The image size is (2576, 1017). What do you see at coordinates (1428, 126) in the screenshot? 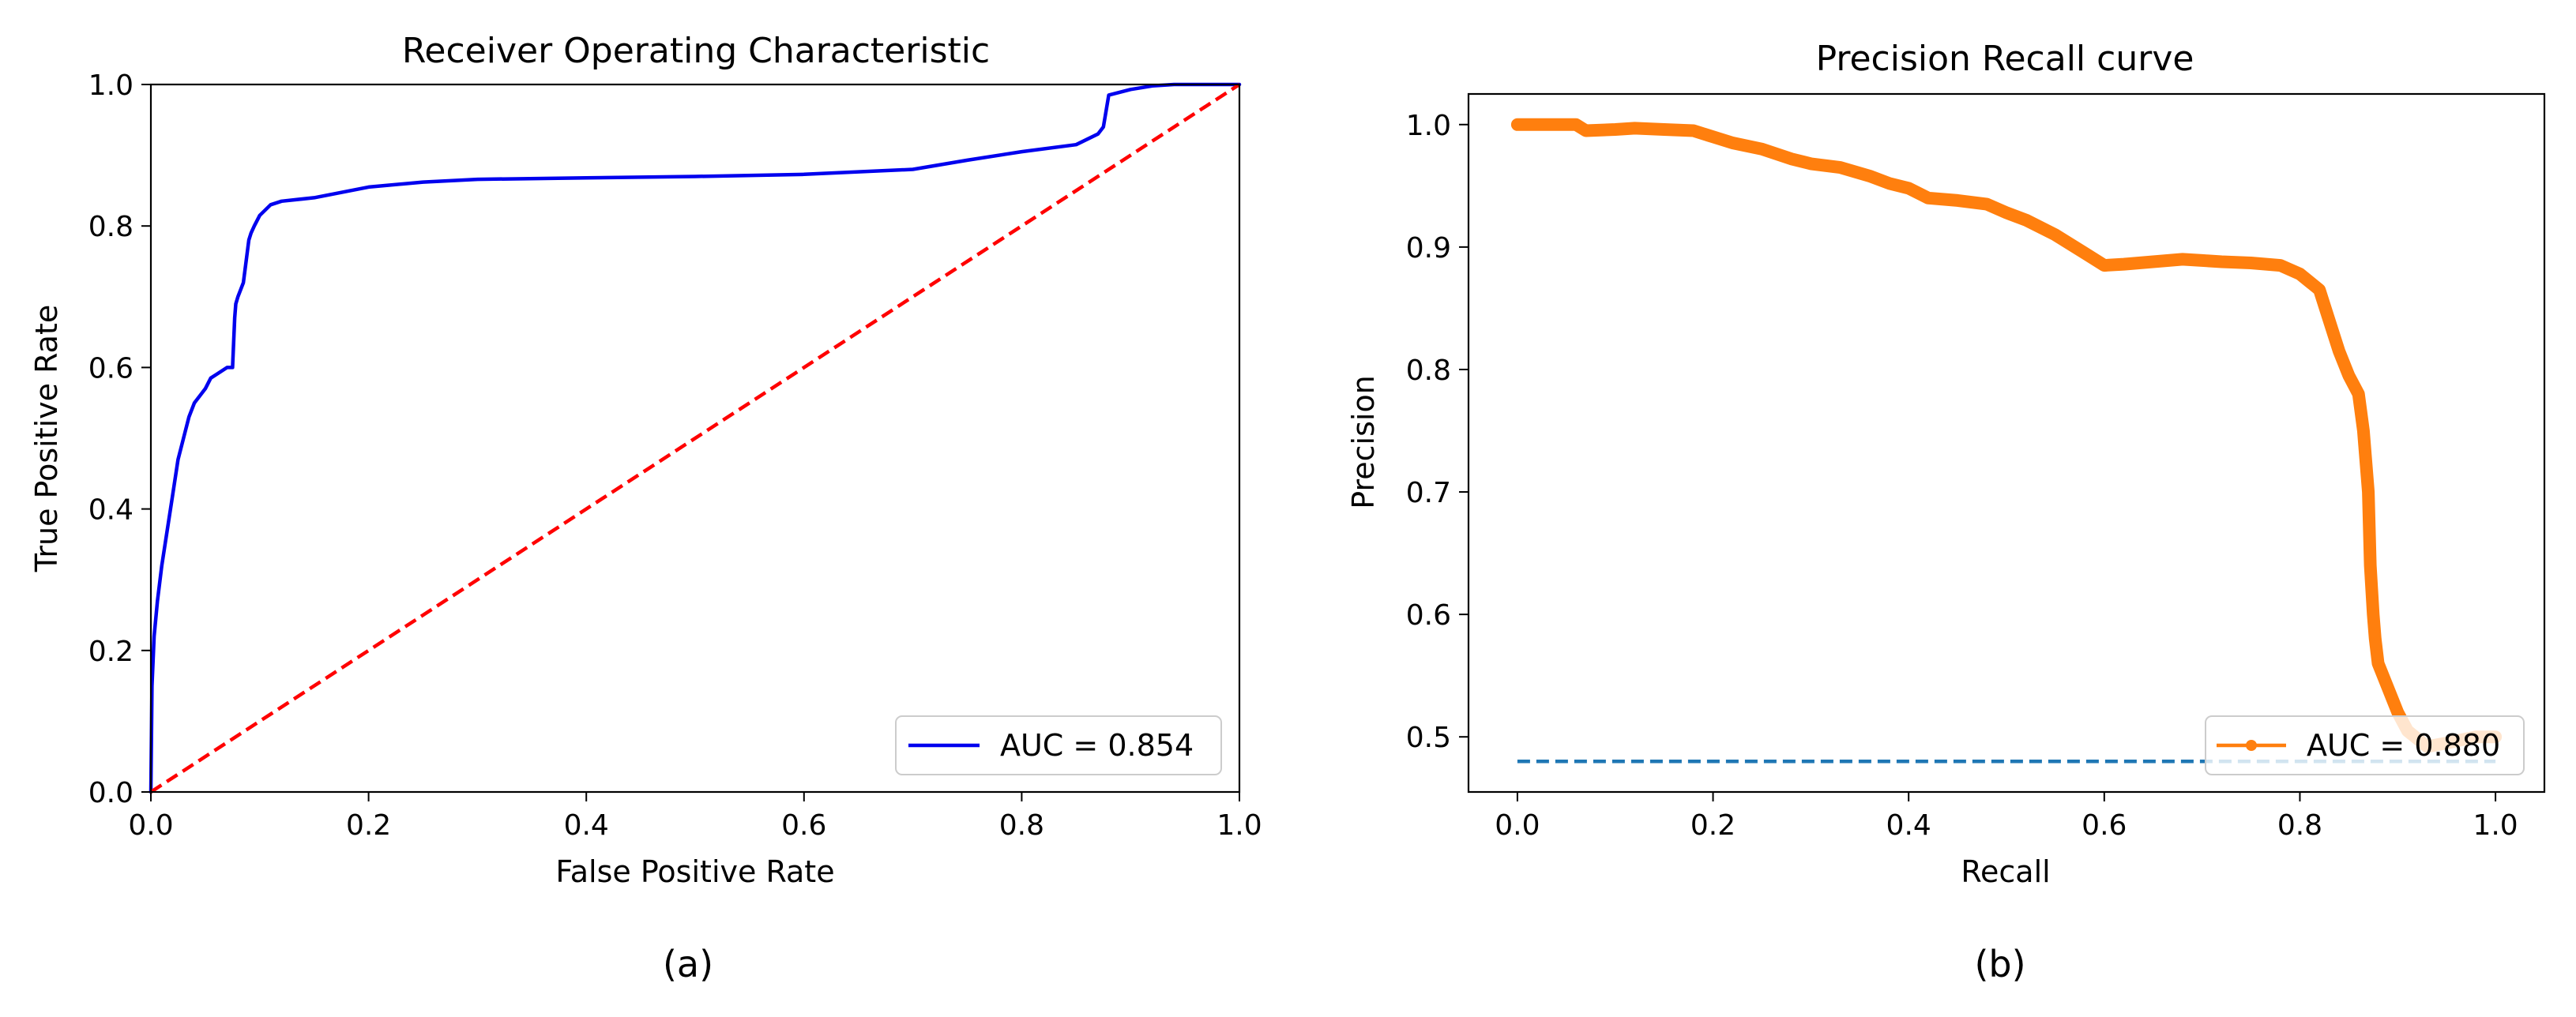
I see `pr-y-tick-label: 1.0` at bounding box center [1428, 126].